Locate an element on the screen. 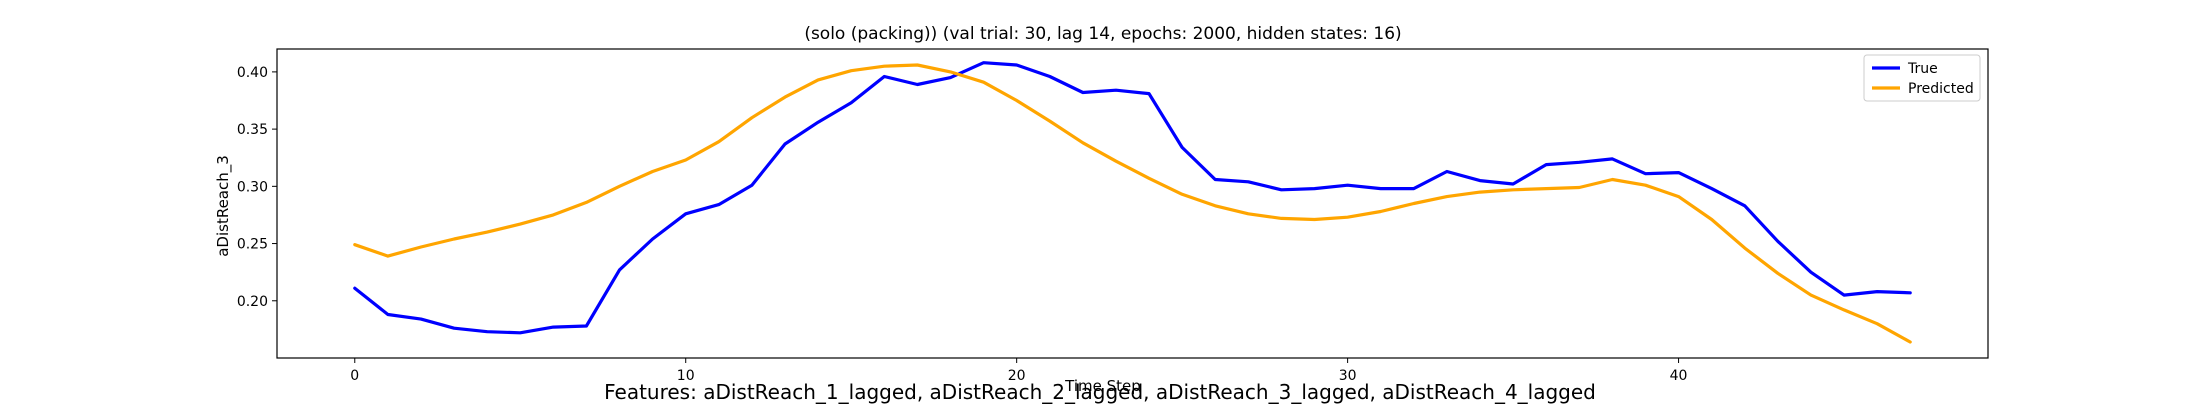 This screenshot has height=404, width=2200. x-tick-label: 40 is located at coordinates (1679, 376).